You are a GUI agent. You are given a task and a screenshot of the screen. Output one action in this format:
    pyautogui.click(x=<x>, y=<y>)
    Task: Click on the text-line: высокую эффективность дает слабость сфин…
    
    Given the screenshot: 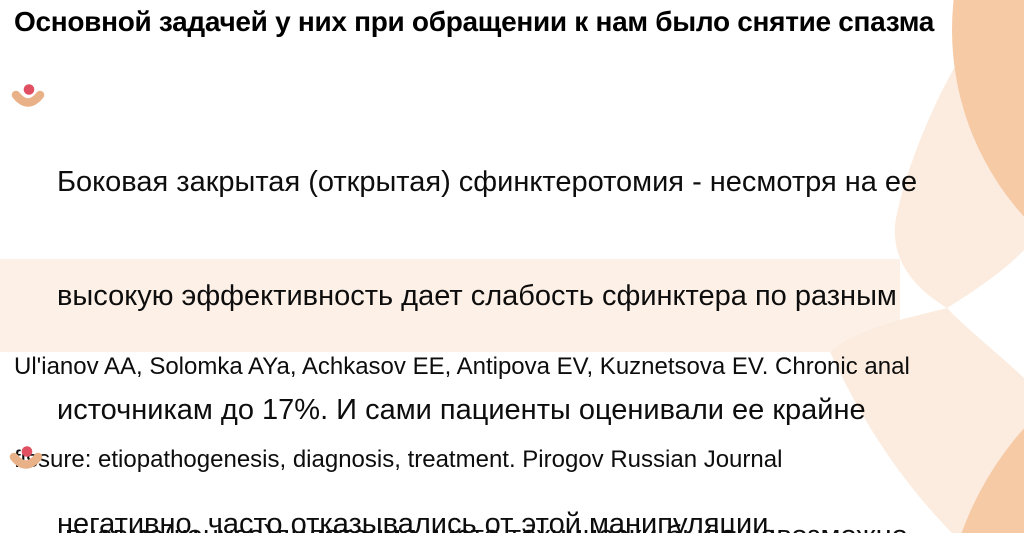 What is the action you would take?
    pyautogui.click(x=477, y=296)
    